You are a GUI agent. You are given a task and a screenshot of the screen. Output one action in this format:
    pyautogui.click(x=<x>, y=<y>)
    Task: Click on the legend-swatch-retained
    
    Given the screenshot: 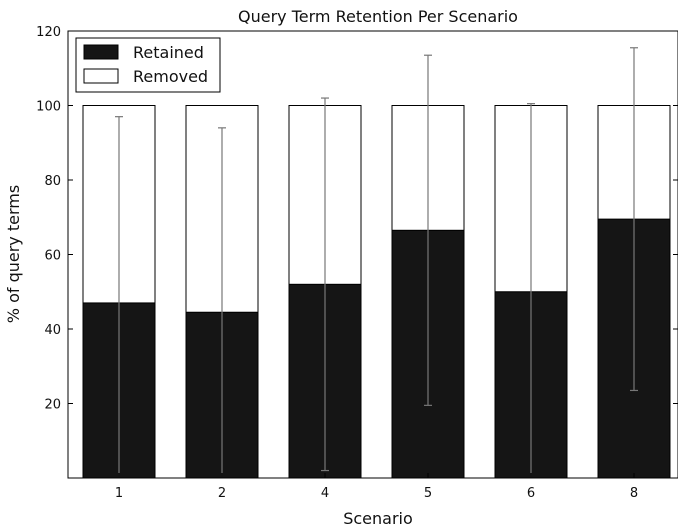 What is the action you would take?
    pyautogui.click(x=101, y=52)
    